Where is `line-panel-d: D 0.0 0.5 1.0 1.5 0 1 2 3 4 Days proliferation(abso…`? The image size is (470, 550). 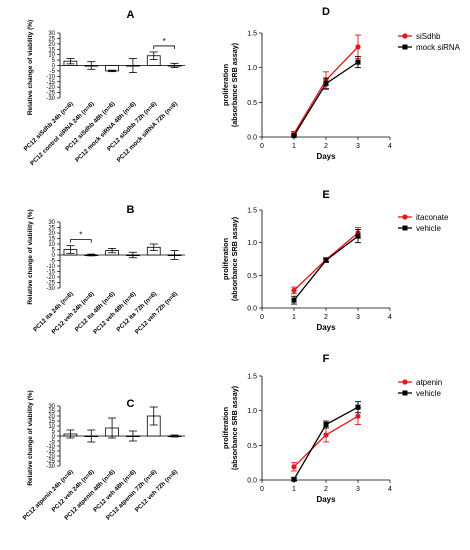 line-panel-d: D 0.0 0.5 1.0 1.5 0 1 2 3 4 Days proliferation(abso… is located at coordinates (341, 83).